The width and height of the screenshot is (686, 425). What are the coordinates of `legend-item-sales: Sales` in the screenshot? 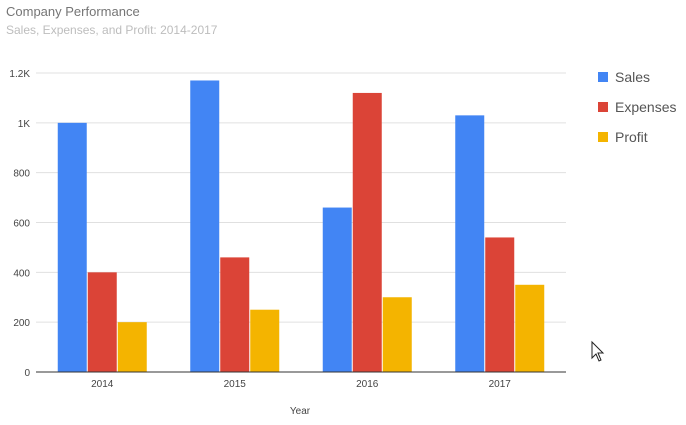 It's located at (624, 77).